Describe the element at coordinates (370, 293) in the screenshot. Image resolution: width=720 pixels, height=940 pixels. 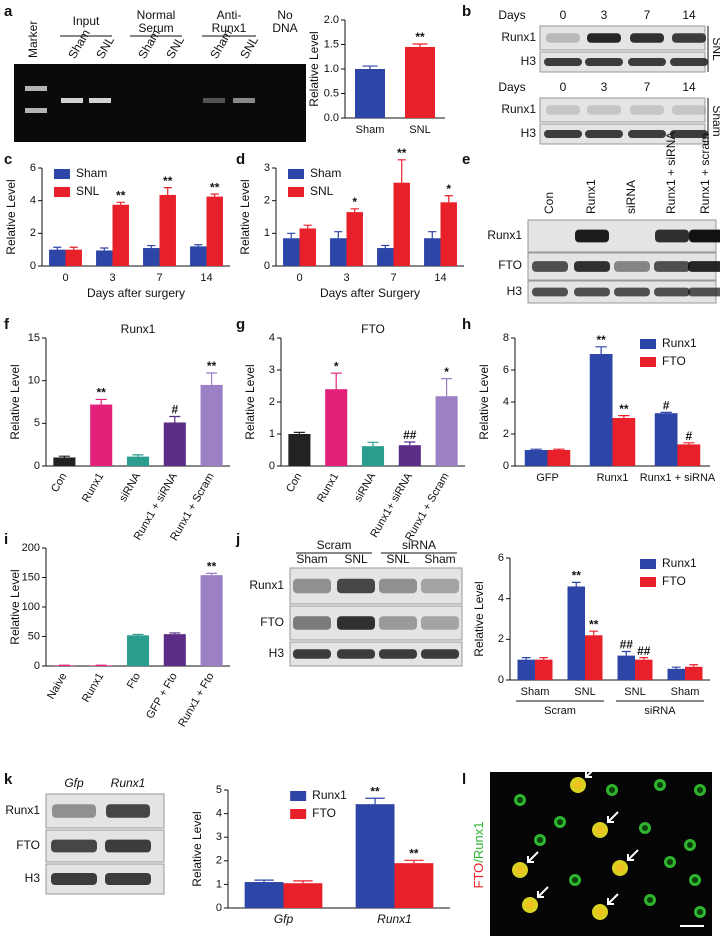
I see `x-axis-label: Days after Surgery` at that location.